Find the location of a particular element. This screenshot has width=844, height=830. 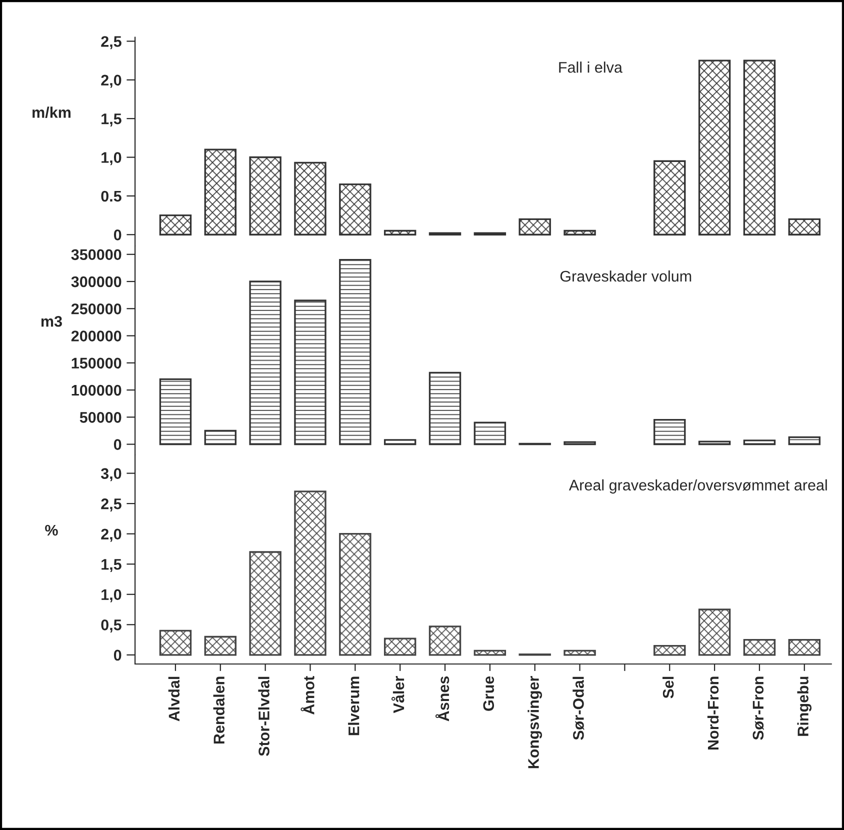

y-tick-label: 3,0 is located at coordinates (111, 475).